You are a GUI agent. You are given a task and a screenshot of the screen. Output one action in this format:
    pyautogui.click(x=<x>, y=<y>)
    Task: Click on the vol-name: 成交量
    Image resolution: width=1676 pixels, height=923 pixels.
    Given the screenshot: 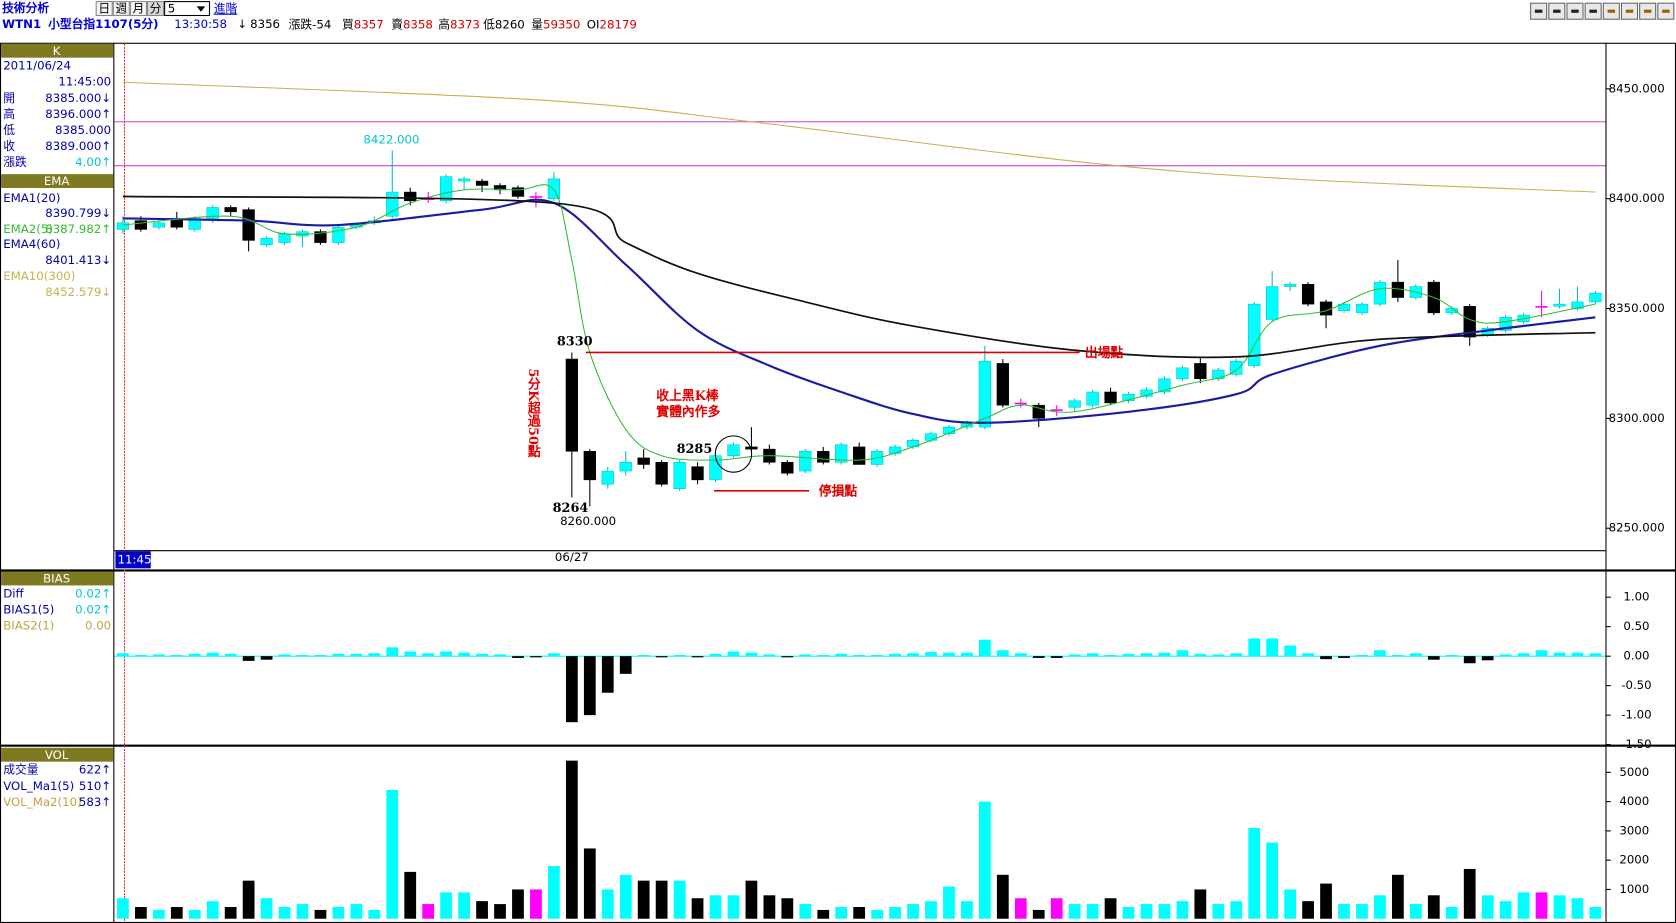 What is the action you would take?
    pyautogui.click(x=21, y=770)
    